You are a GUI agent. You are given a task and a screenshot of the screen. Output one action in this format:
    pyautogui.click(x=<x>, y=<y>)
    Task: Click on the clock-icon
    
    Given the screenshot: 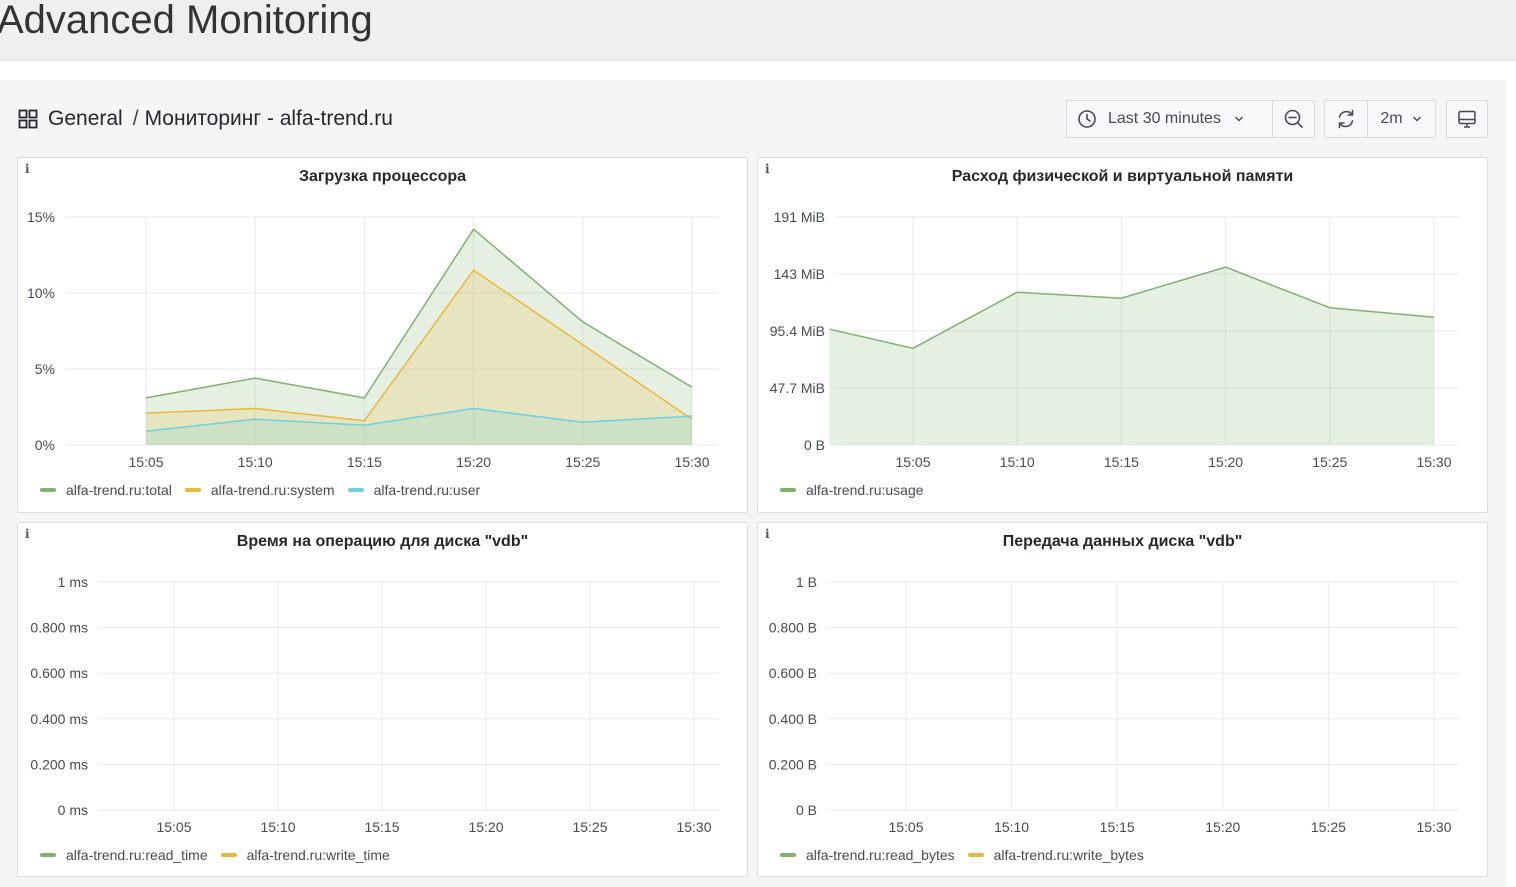 What is the action you would take?
    pyautogui.click(x=1087, y=119)
    